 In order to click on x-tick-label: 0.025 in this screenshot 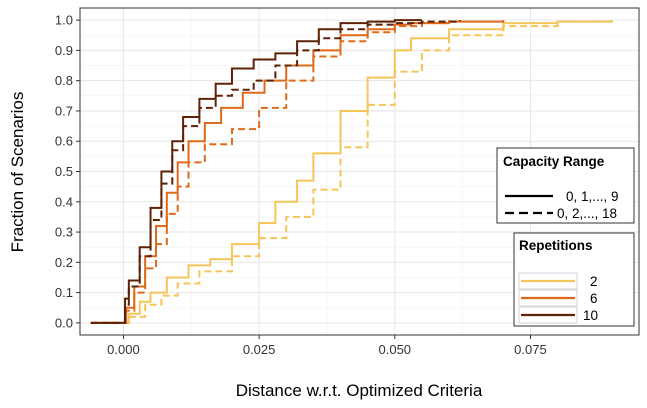, I will do `click(259, 349)`.